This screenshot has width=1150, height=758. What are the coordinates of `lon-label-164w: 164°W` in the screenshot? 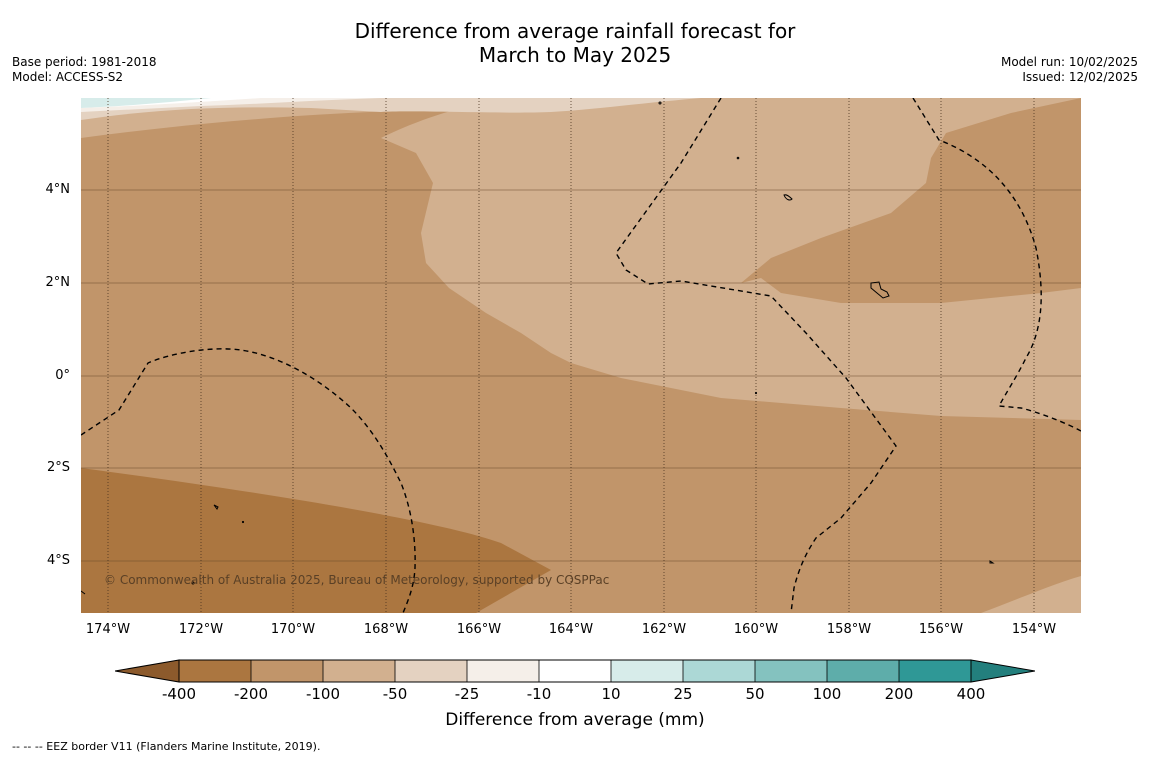 It's located at (571, 629).